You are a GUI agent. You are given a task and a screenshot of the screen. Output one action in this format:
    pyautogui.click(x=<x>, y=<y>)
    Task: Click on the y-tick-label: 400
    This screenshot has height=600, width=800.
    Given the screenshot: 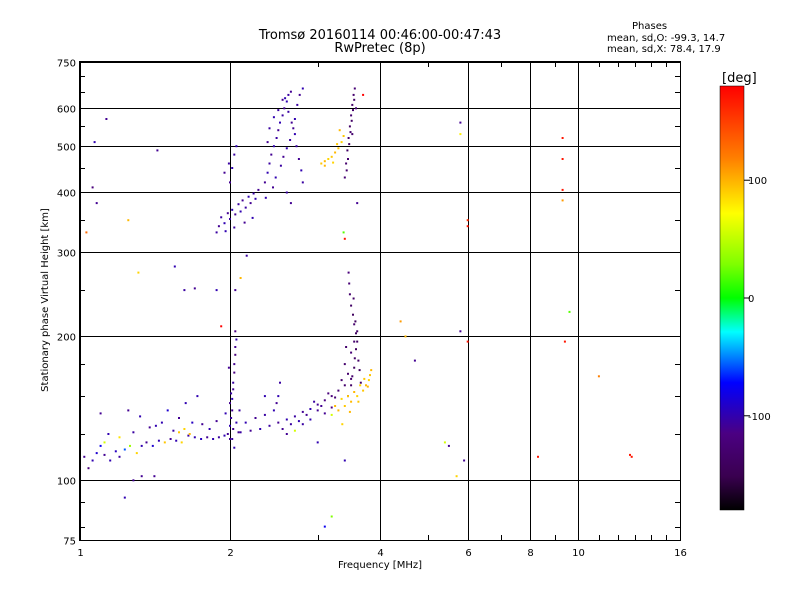 What is the action you would take?
    pyautogui.click(x=66, y=194)
    